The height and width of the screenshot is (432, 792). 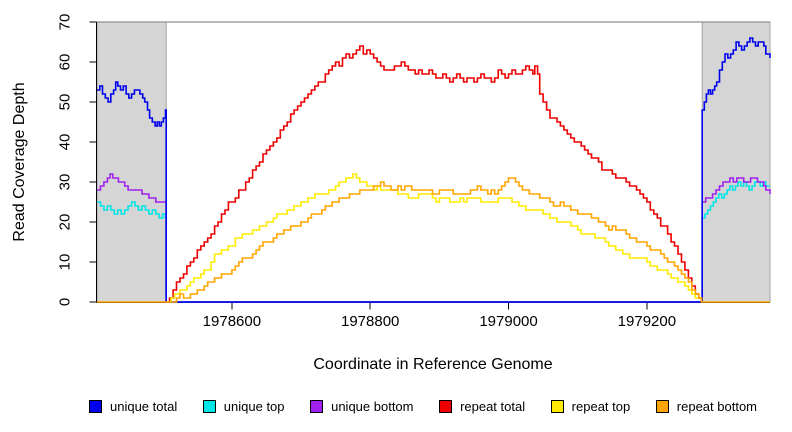 What do you see at coordinates (65, 262) in the screenshot?
I see `y-tick-label: 10` at bounding box center [65, 262].